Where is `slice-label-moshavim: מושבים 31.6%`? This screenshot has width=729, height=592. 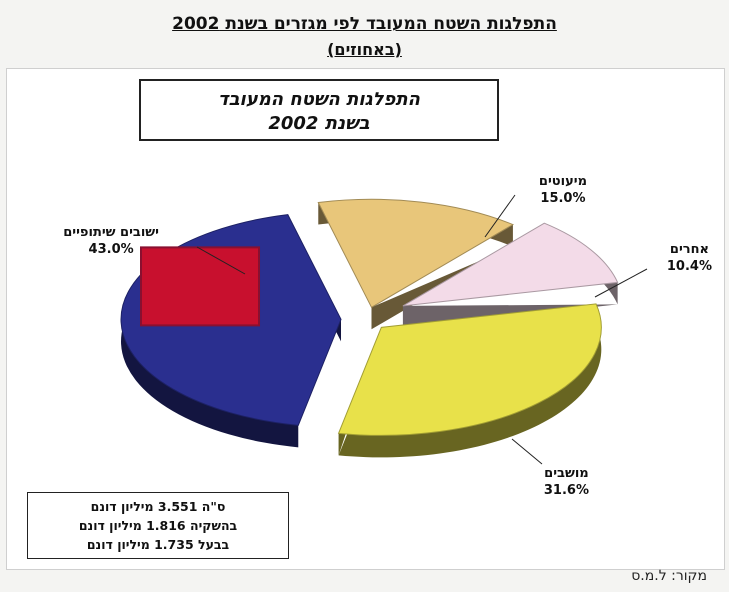 slice-label-moshavim: מושבים 31.6% is located at coordinates (566, 482).